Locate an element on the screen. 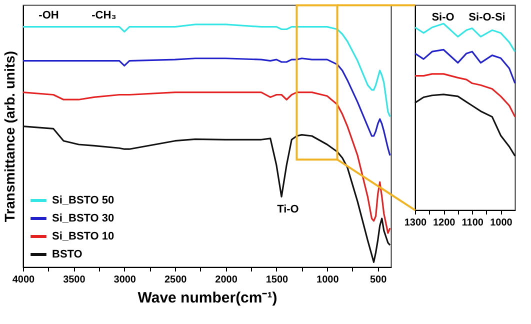 This screenshot has width=531, height=324. text: -OH is located at coordinates (48, 15).